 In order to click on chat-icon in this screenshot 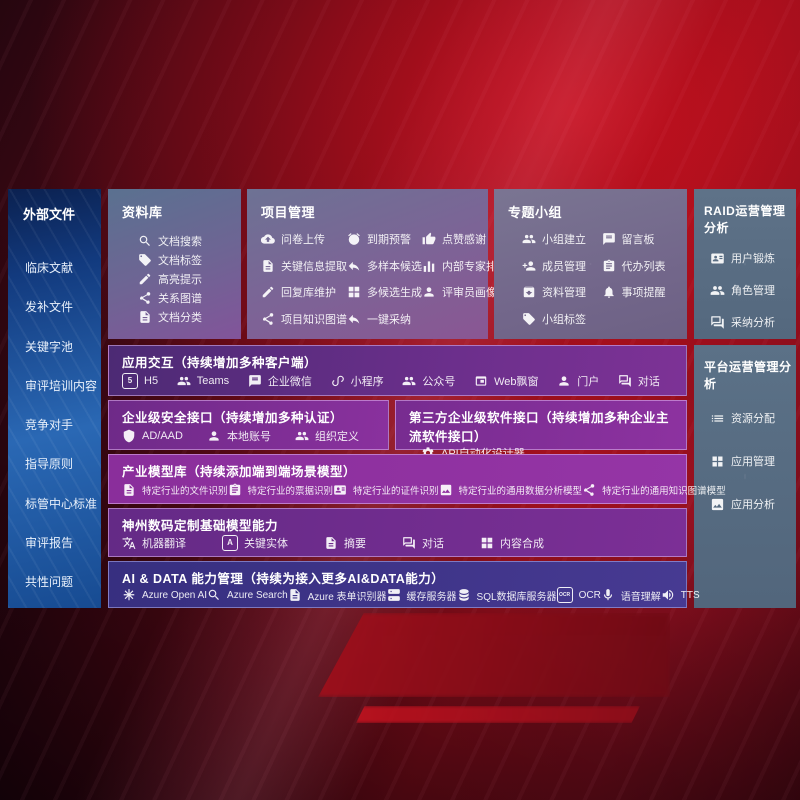, I will do `click(609, 239)`.